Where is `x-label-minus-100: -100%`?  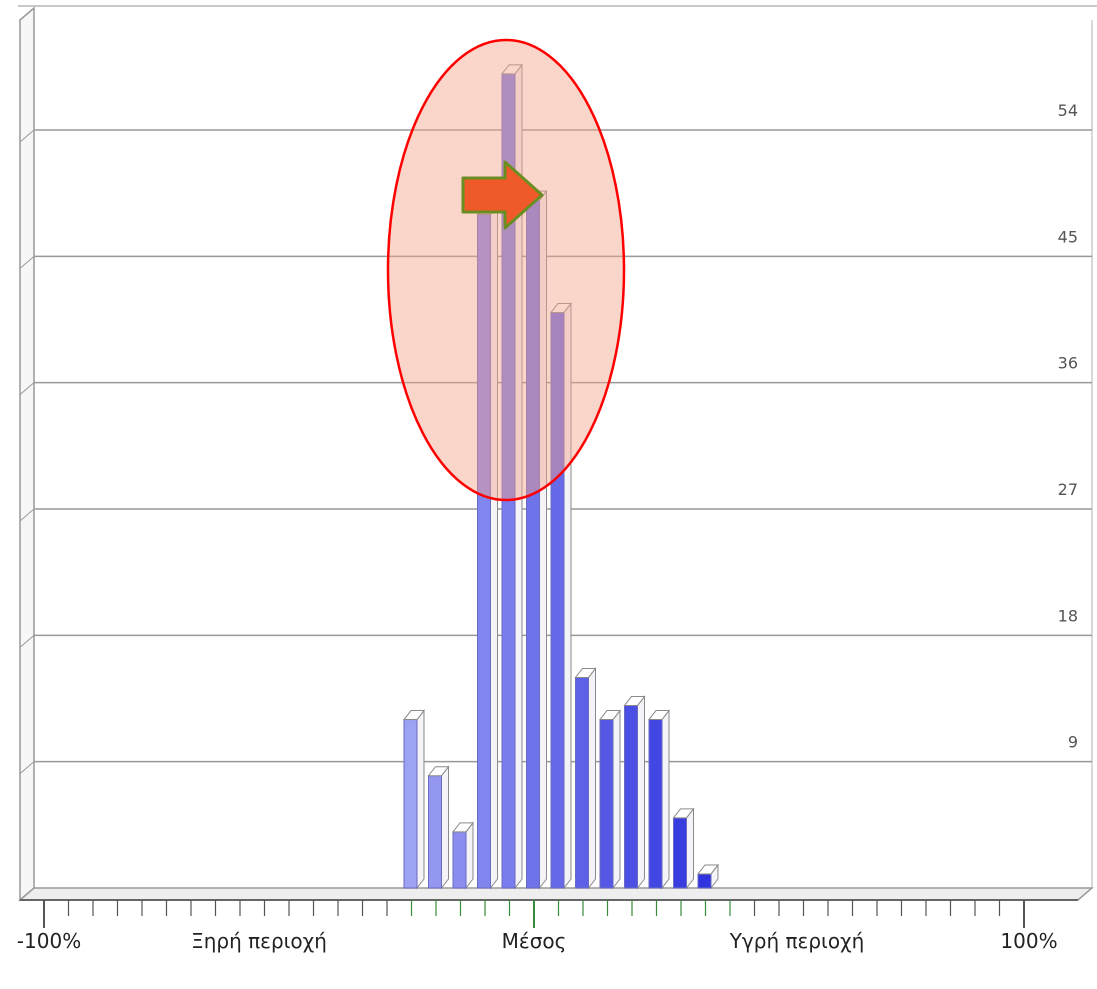
x-label-minus-100: -100% is located at coordinates (49, 941).